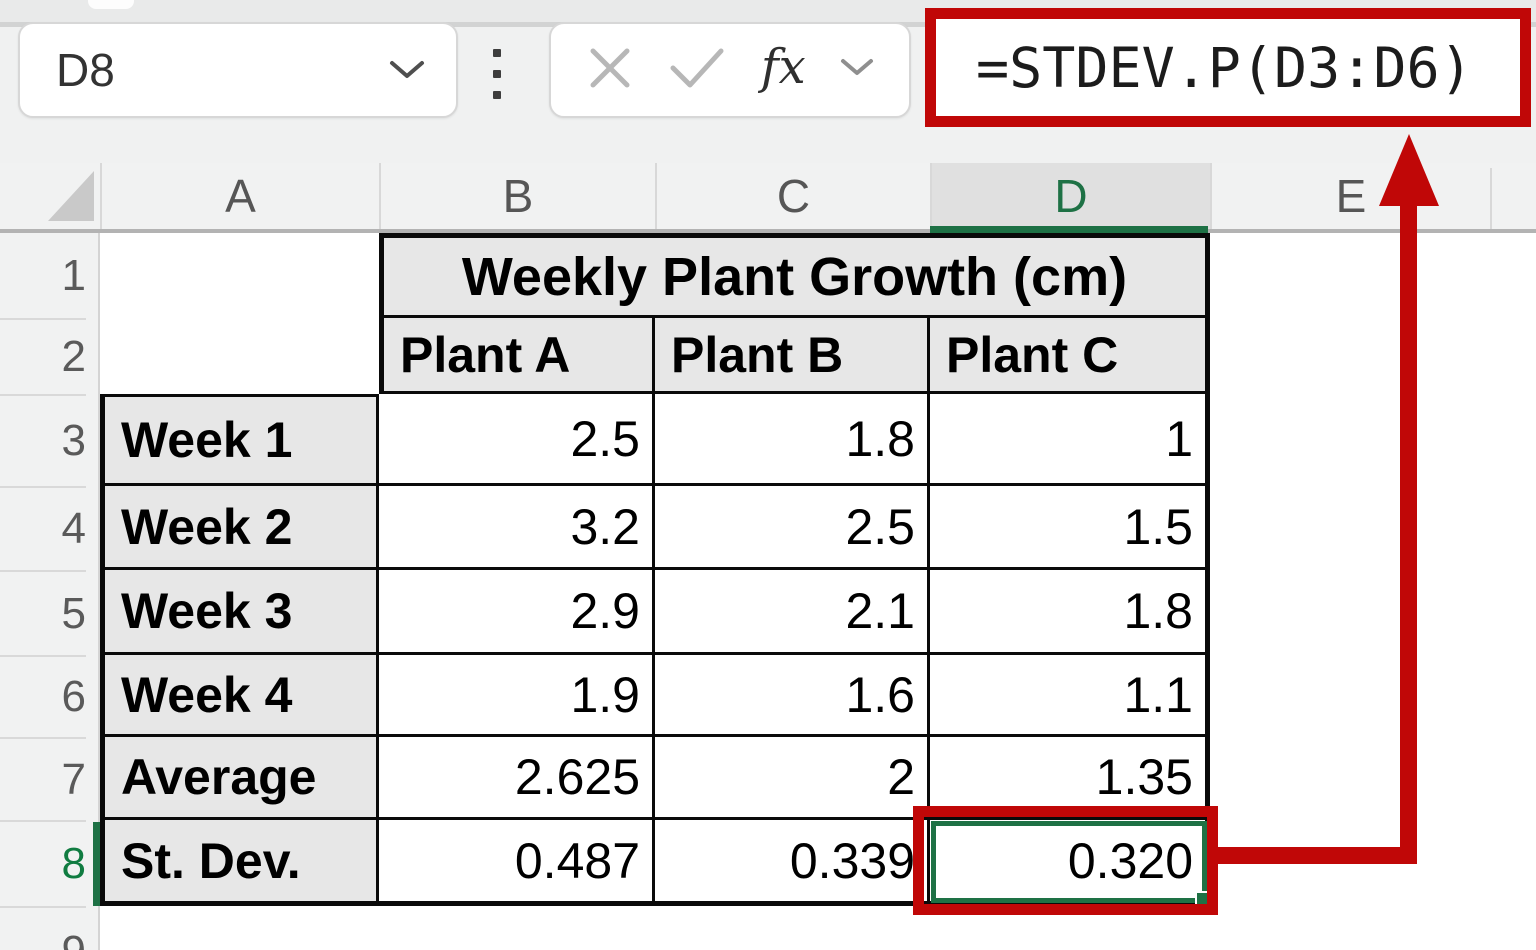 The height and width of the screenshot is (950, 1536). What do you see at coordinates (792, 440) in the screenshot?
I see `cell-c3: 1.8` at bounding box center [792, 440].